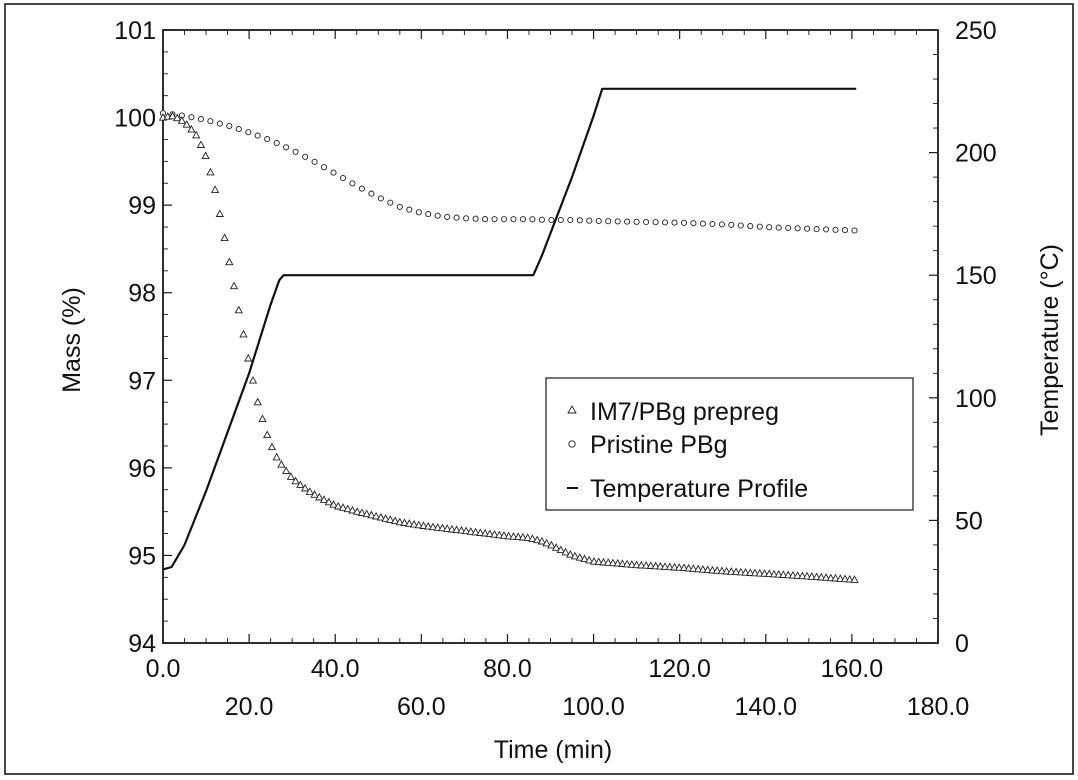 The height and width of the screenshot is (780, 1078). What do you see at coordinates (142, 556) in the screenshot?
I see `y-tick-label: 95` at bounding box center [142, 556].